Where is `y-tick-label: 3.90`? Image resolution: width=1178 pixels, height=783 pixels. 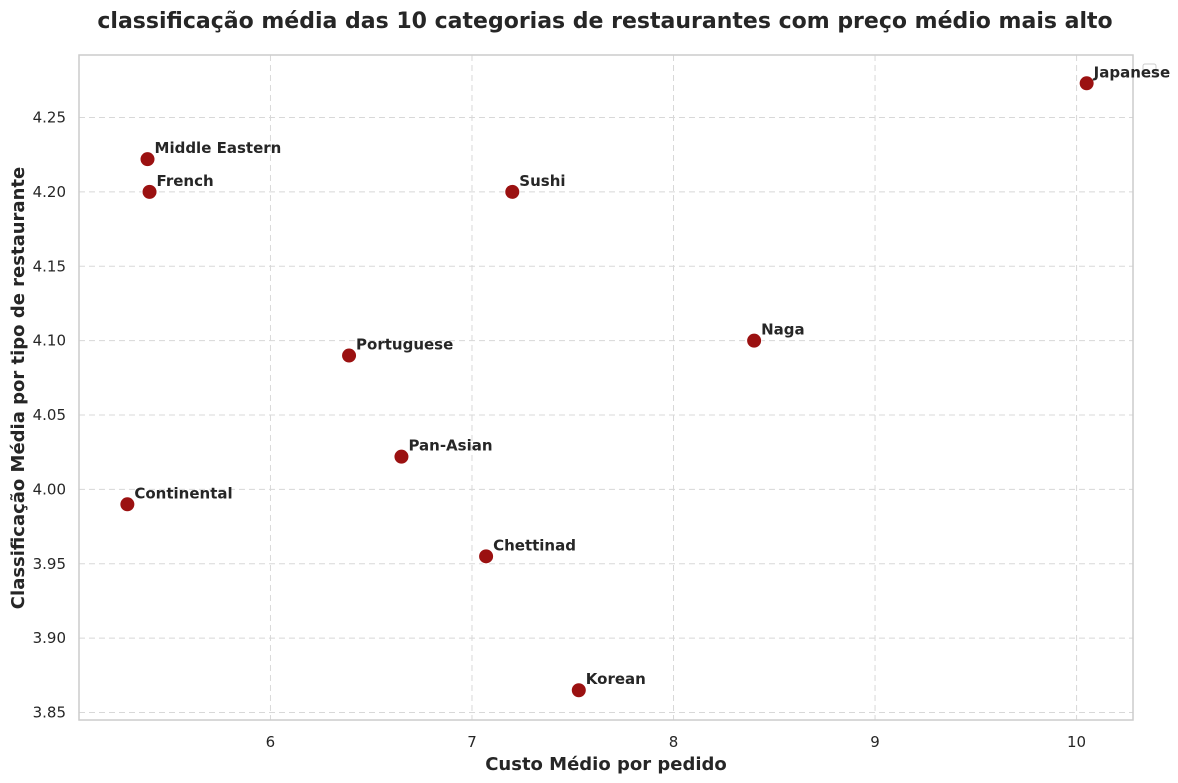
y-tick-label: 3.90 is located at coordinates (49, 638).